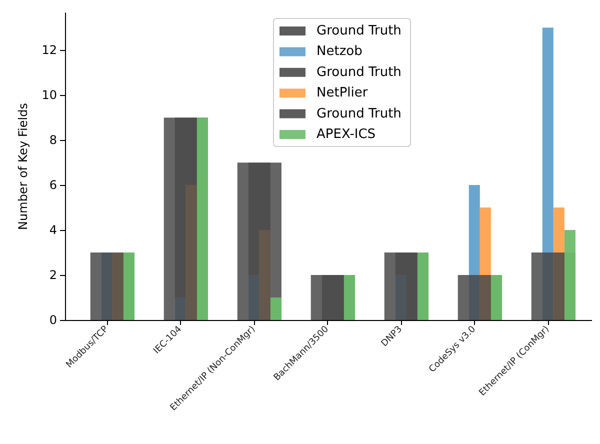 Image resolution: width=600 pixels, height=444 pixels. What do you see at coordinates (342, 93) in the screenshot?
I see `legend-label: NetPlier` at bounding box center [342, 93].